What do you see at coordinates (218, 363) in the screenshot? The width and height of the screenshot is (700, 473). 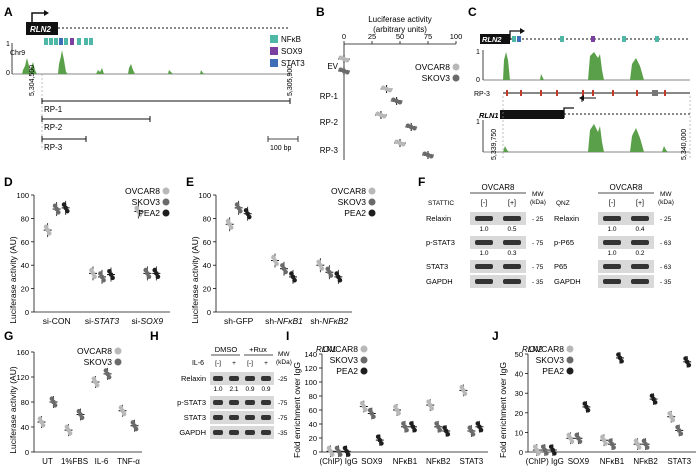 I see `h-lane-label: [-]` at bounding box center [218, 363].